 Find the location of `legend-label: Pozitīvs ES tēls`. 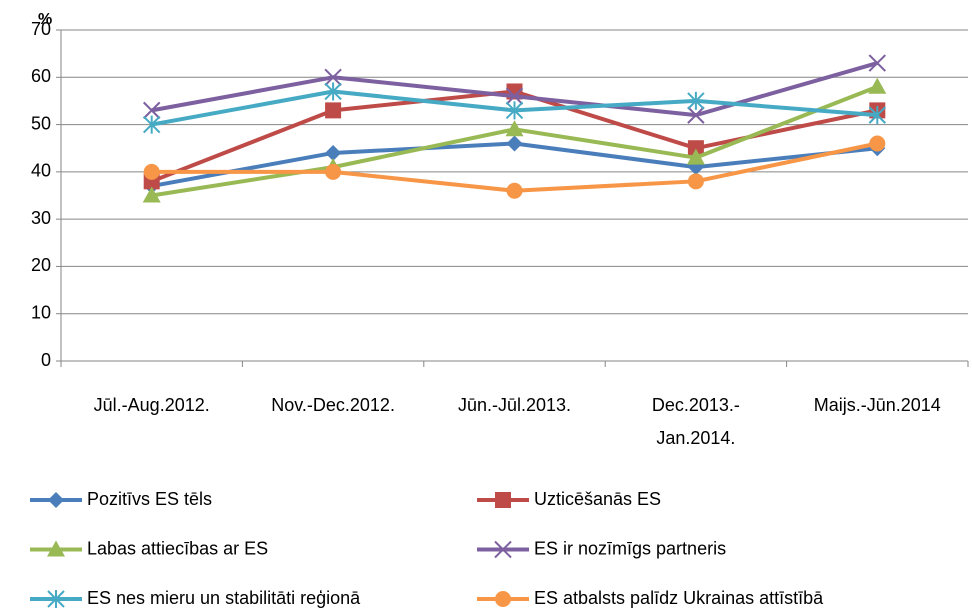

legend-label: Pozitīvs ES tēls is located at coordinates (149, 499).